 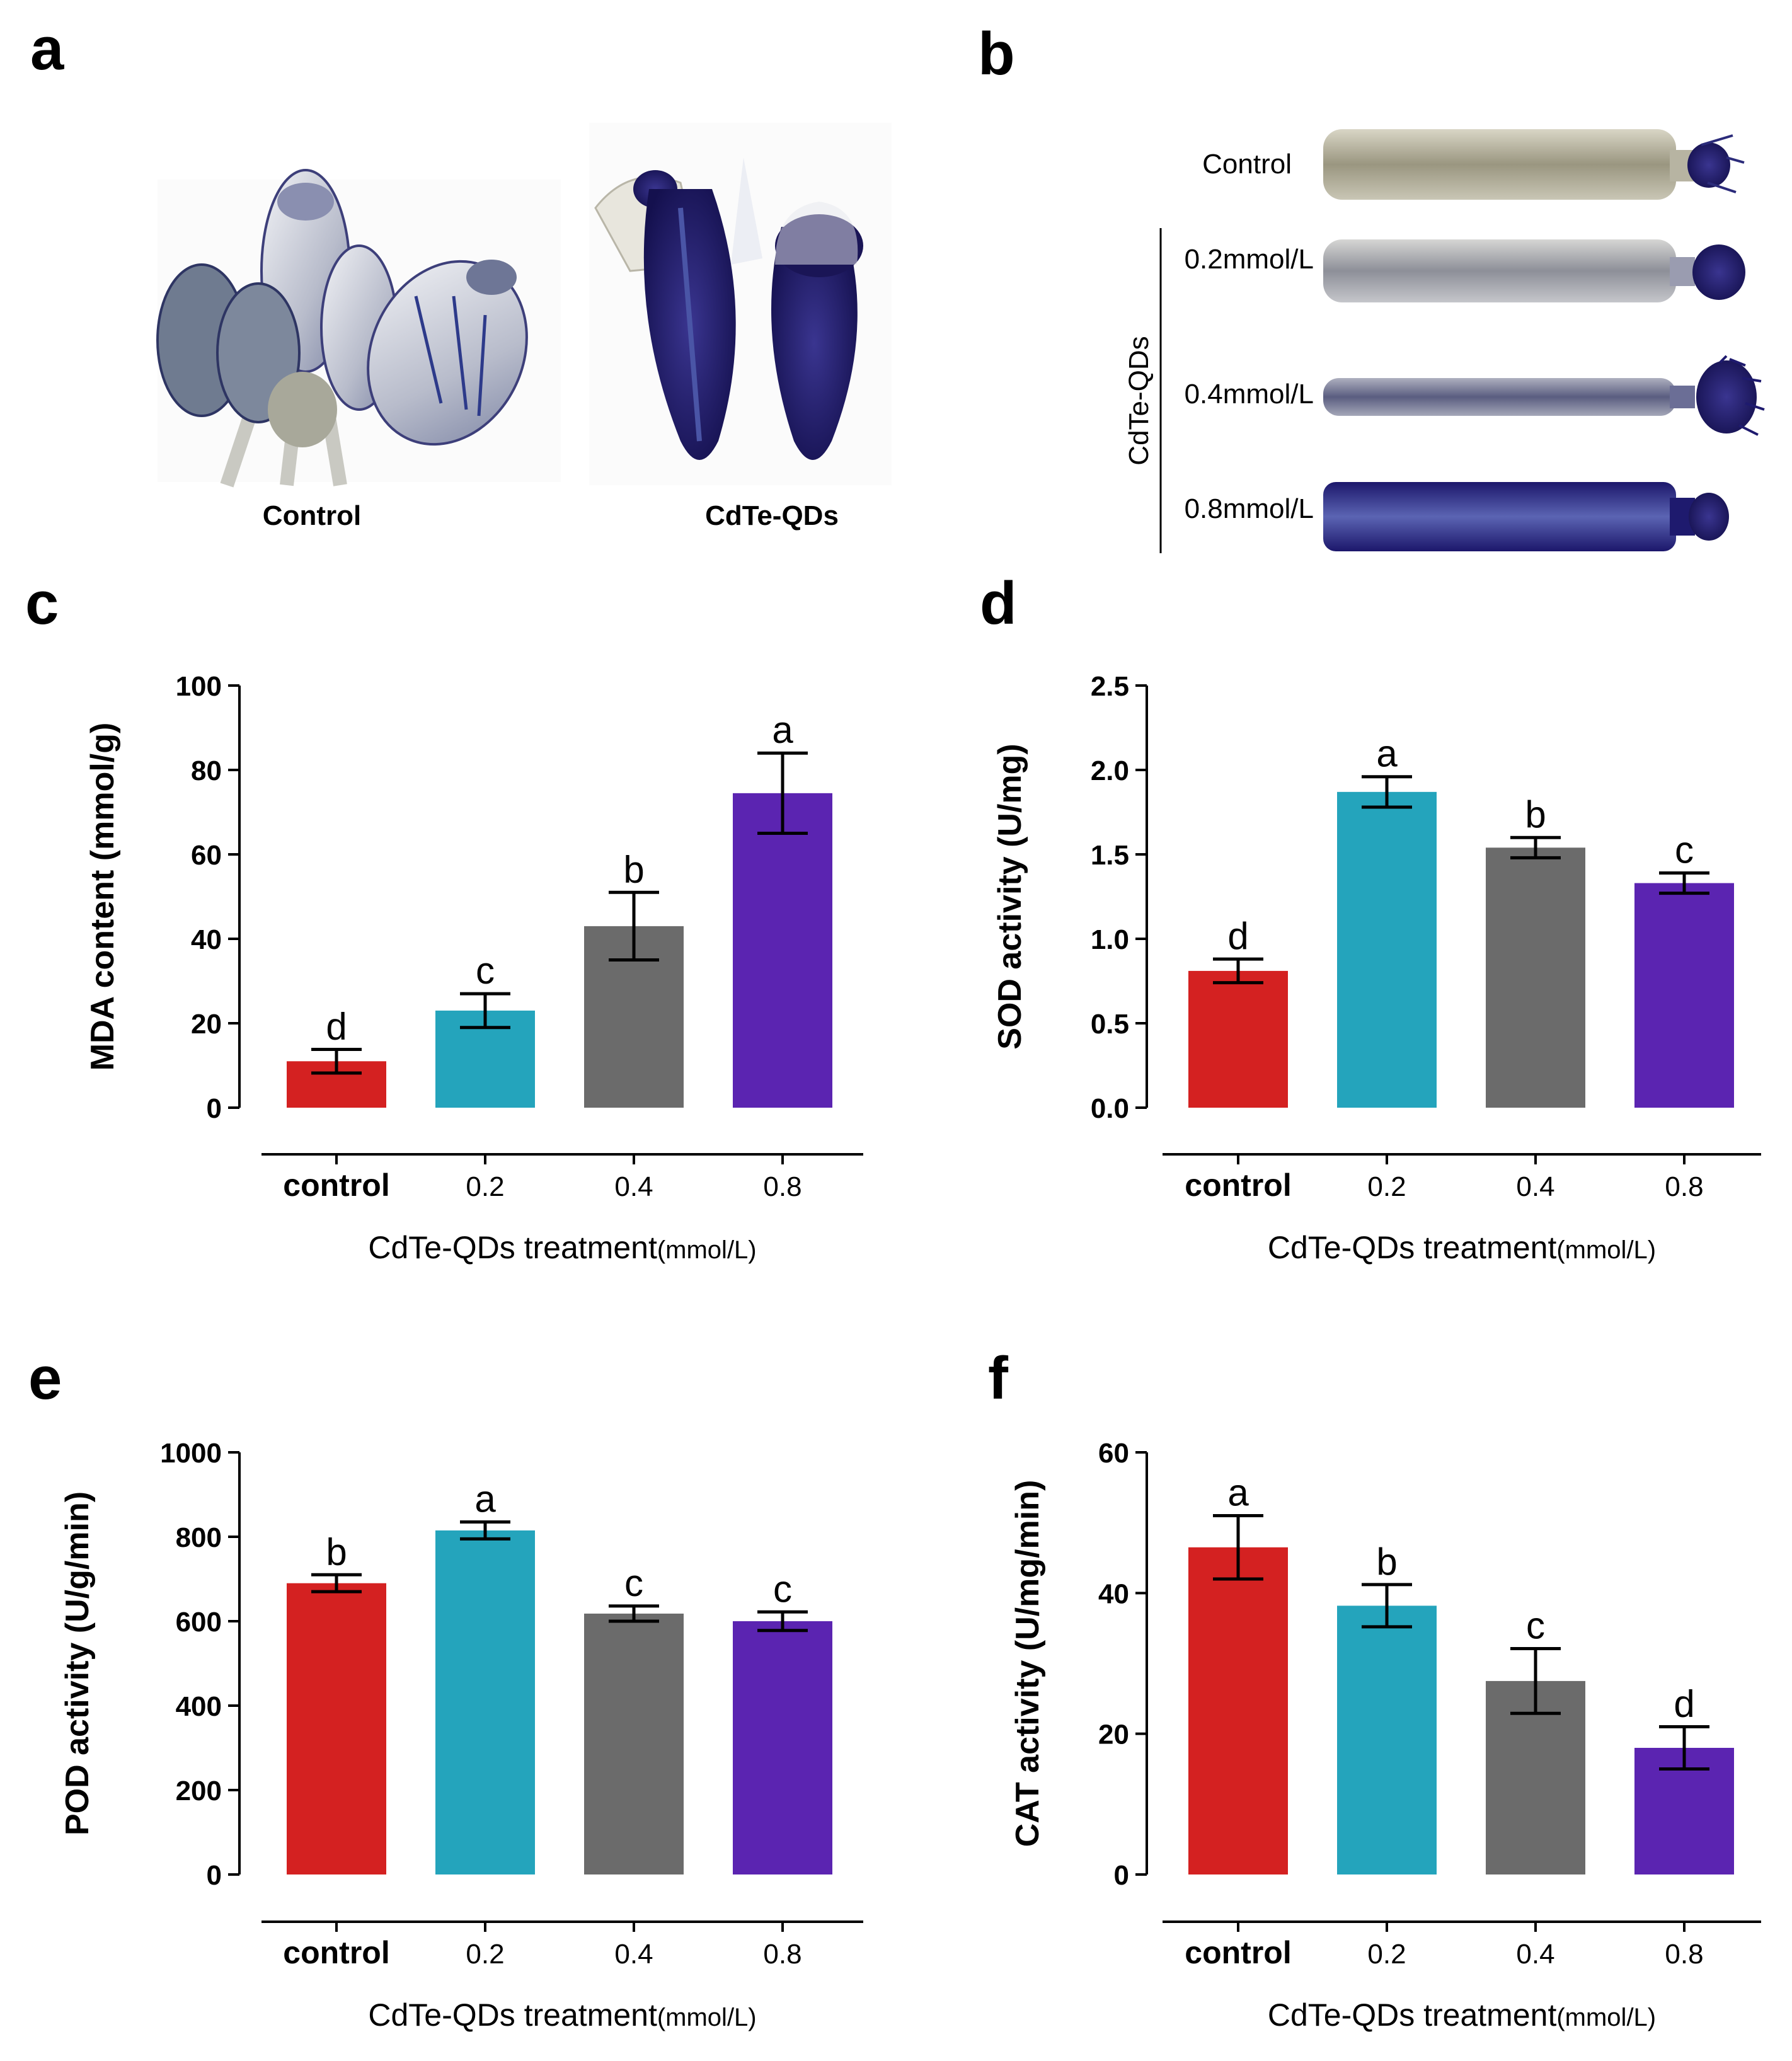 I want to click on y-tick-label: 800, so click(x=199, y=1537).